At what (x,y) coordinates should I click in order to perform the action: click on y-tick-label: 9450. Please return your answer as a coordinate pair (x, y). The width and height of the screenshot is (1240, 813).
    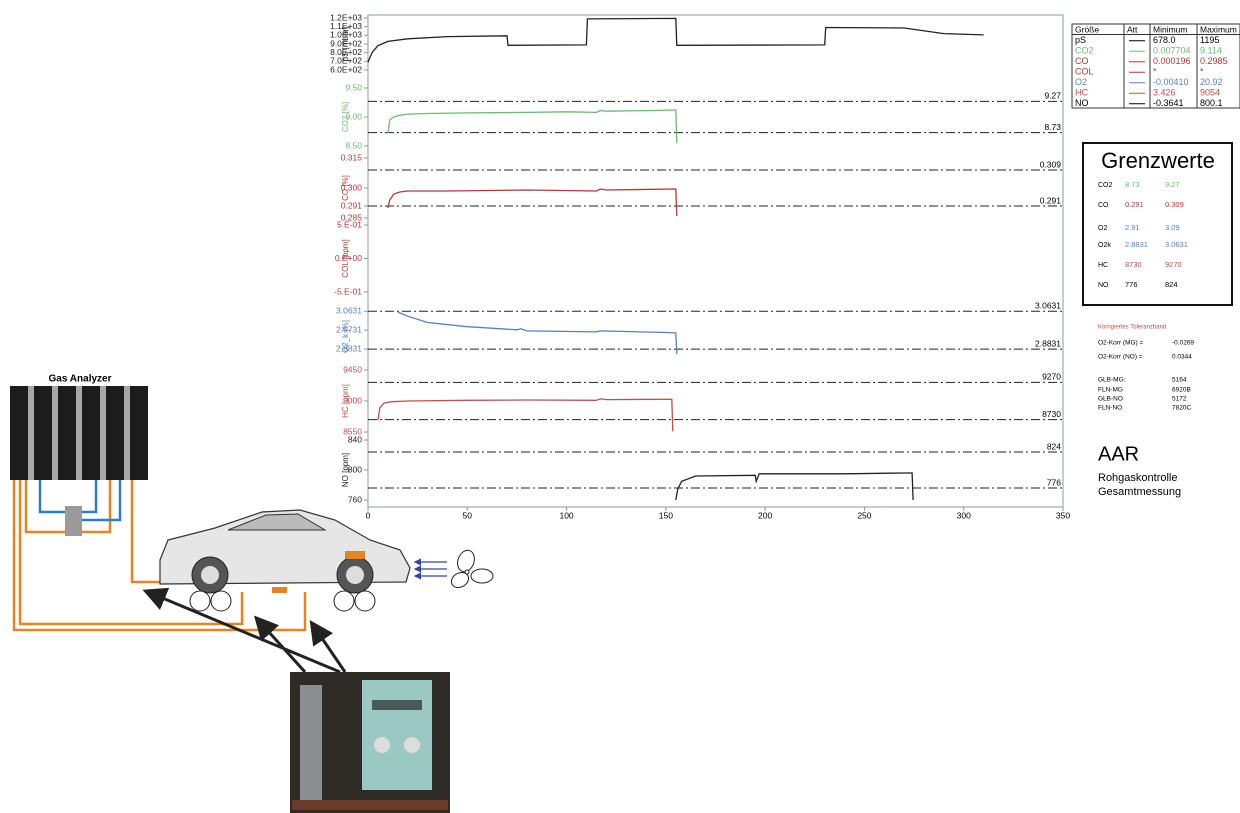
    Looking at the image, I should click on (352, 369).